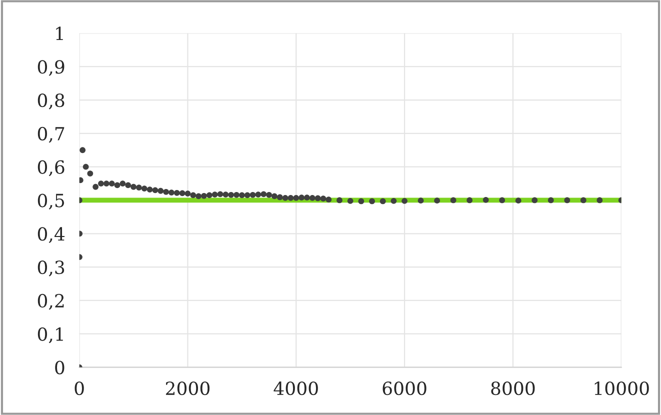  Describe the element at coordinates (296, 388) in the screenshot. I see `x-tick-label: 4000` at that location.